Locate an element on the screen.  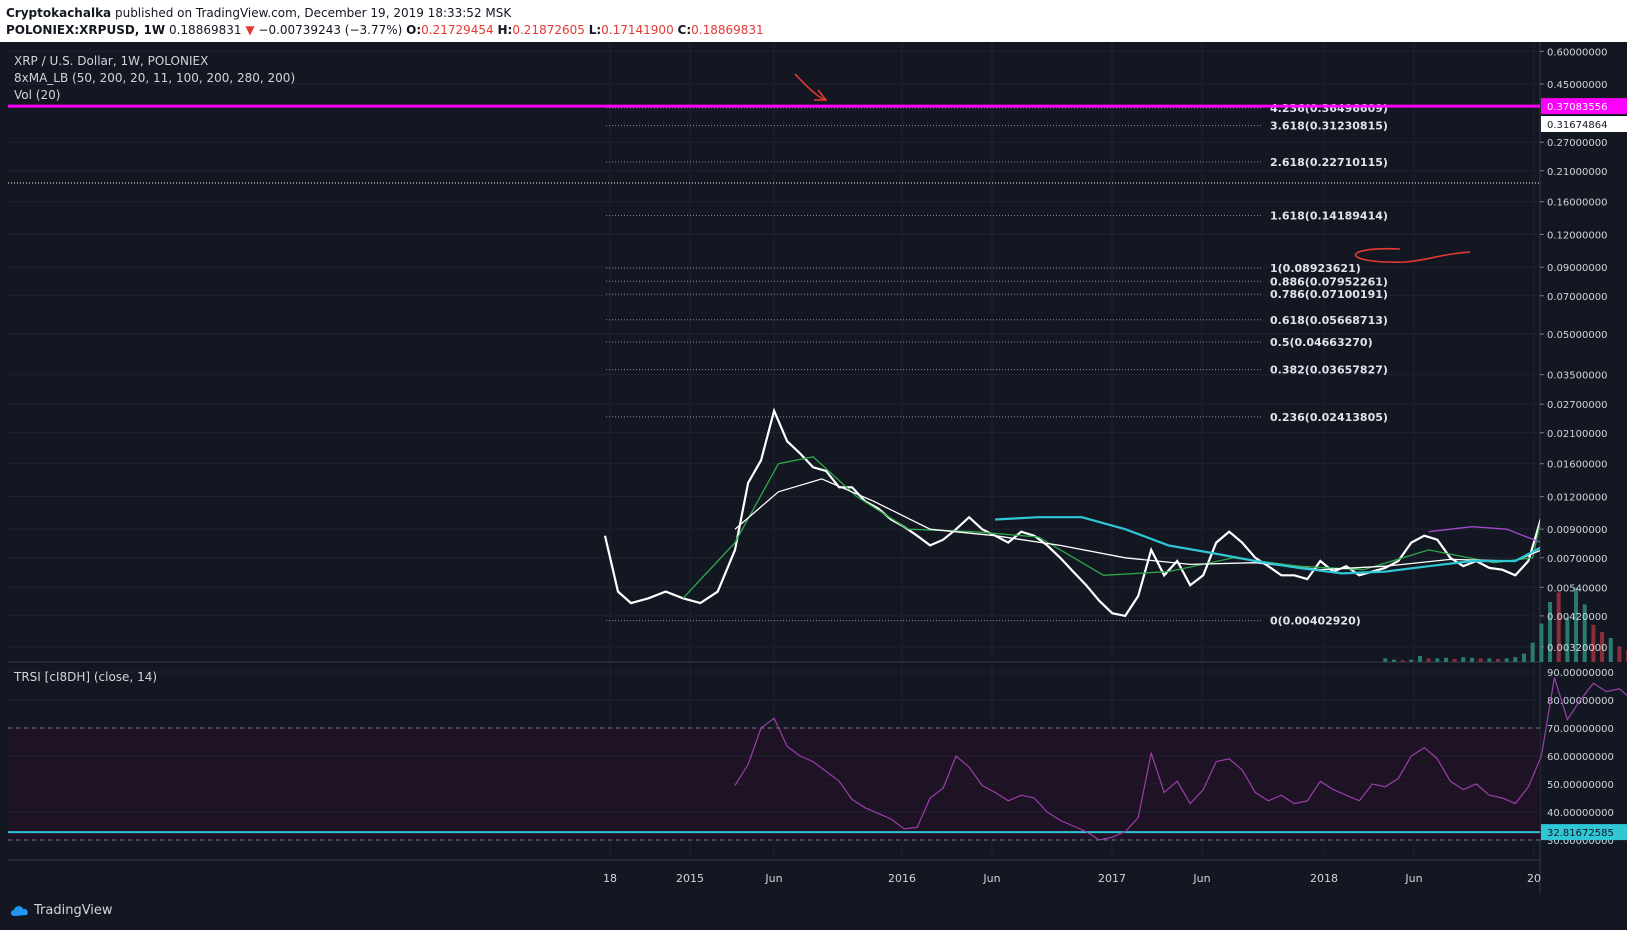
price-tick-label: 0.01600000 is located at coordinates (1577, 465).